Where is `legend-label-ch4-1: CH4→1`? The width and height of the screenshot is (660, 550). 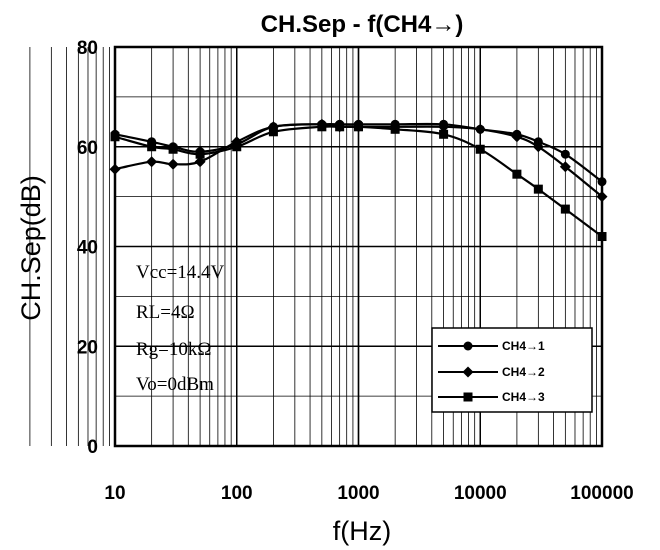
legend-label-ch4-1: CH4→1 is located at coordinates (523, 346).